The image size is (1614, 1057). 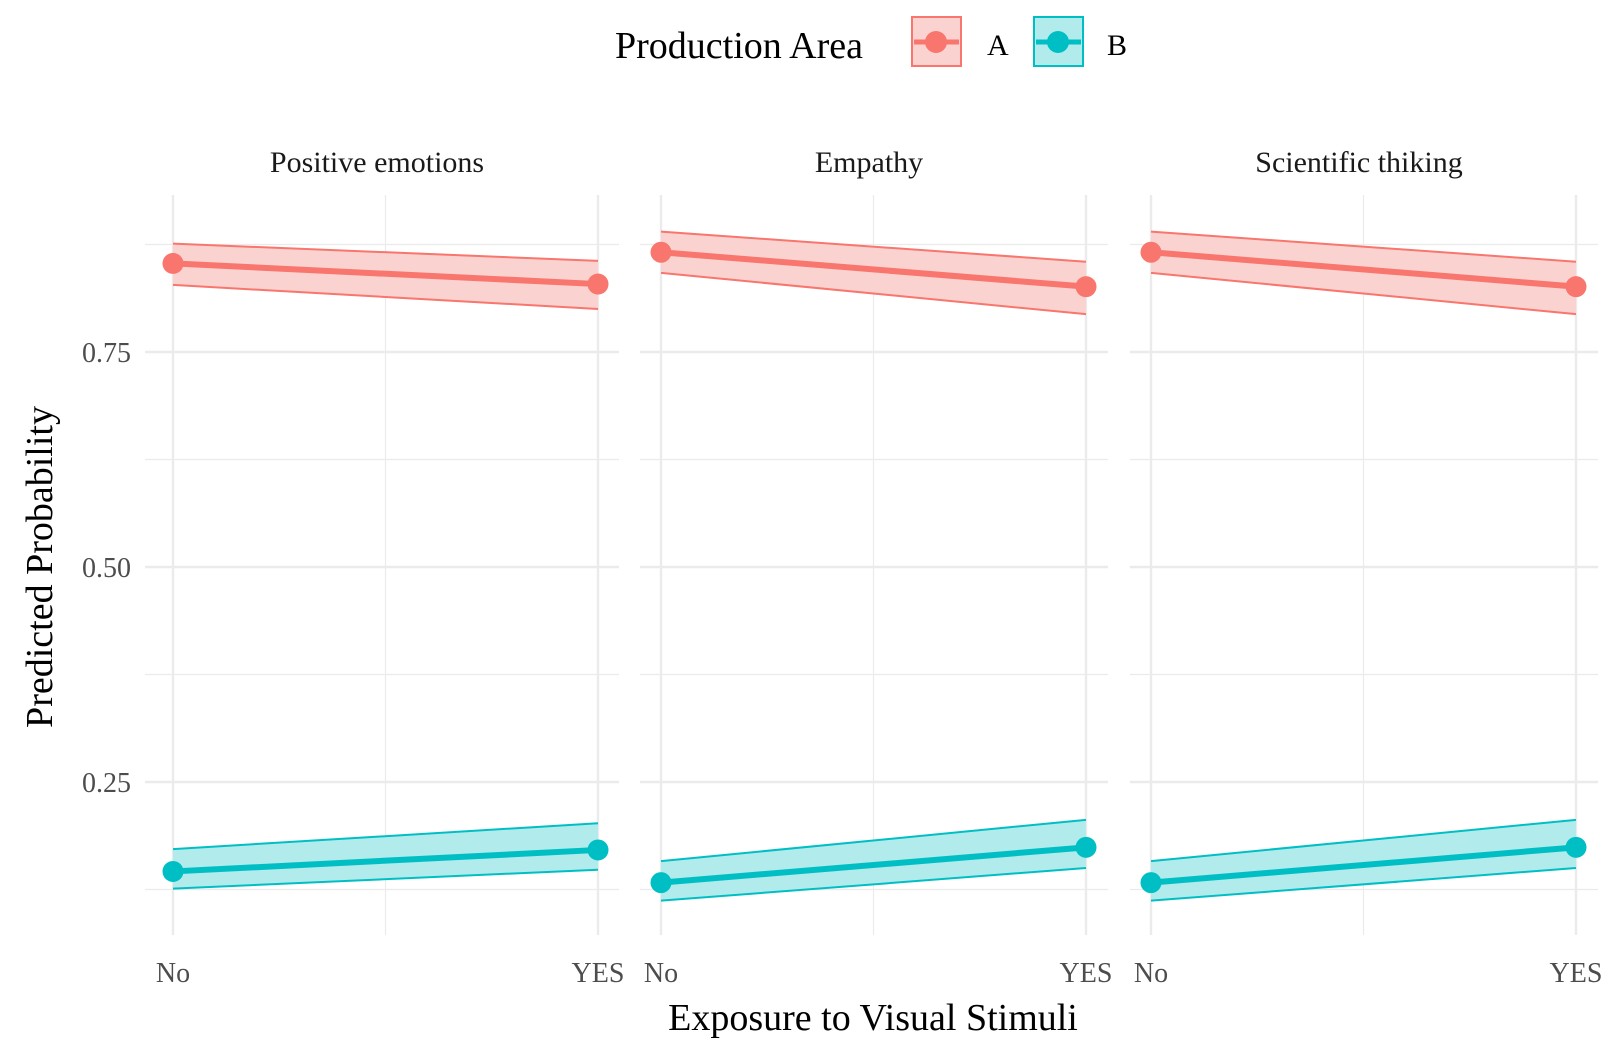 What do you see at coordinates (873, 1018) in the screenshot?
I see `x-axis-title: Exposure to Visual Stimuli` at bounding box center [873, 1018].